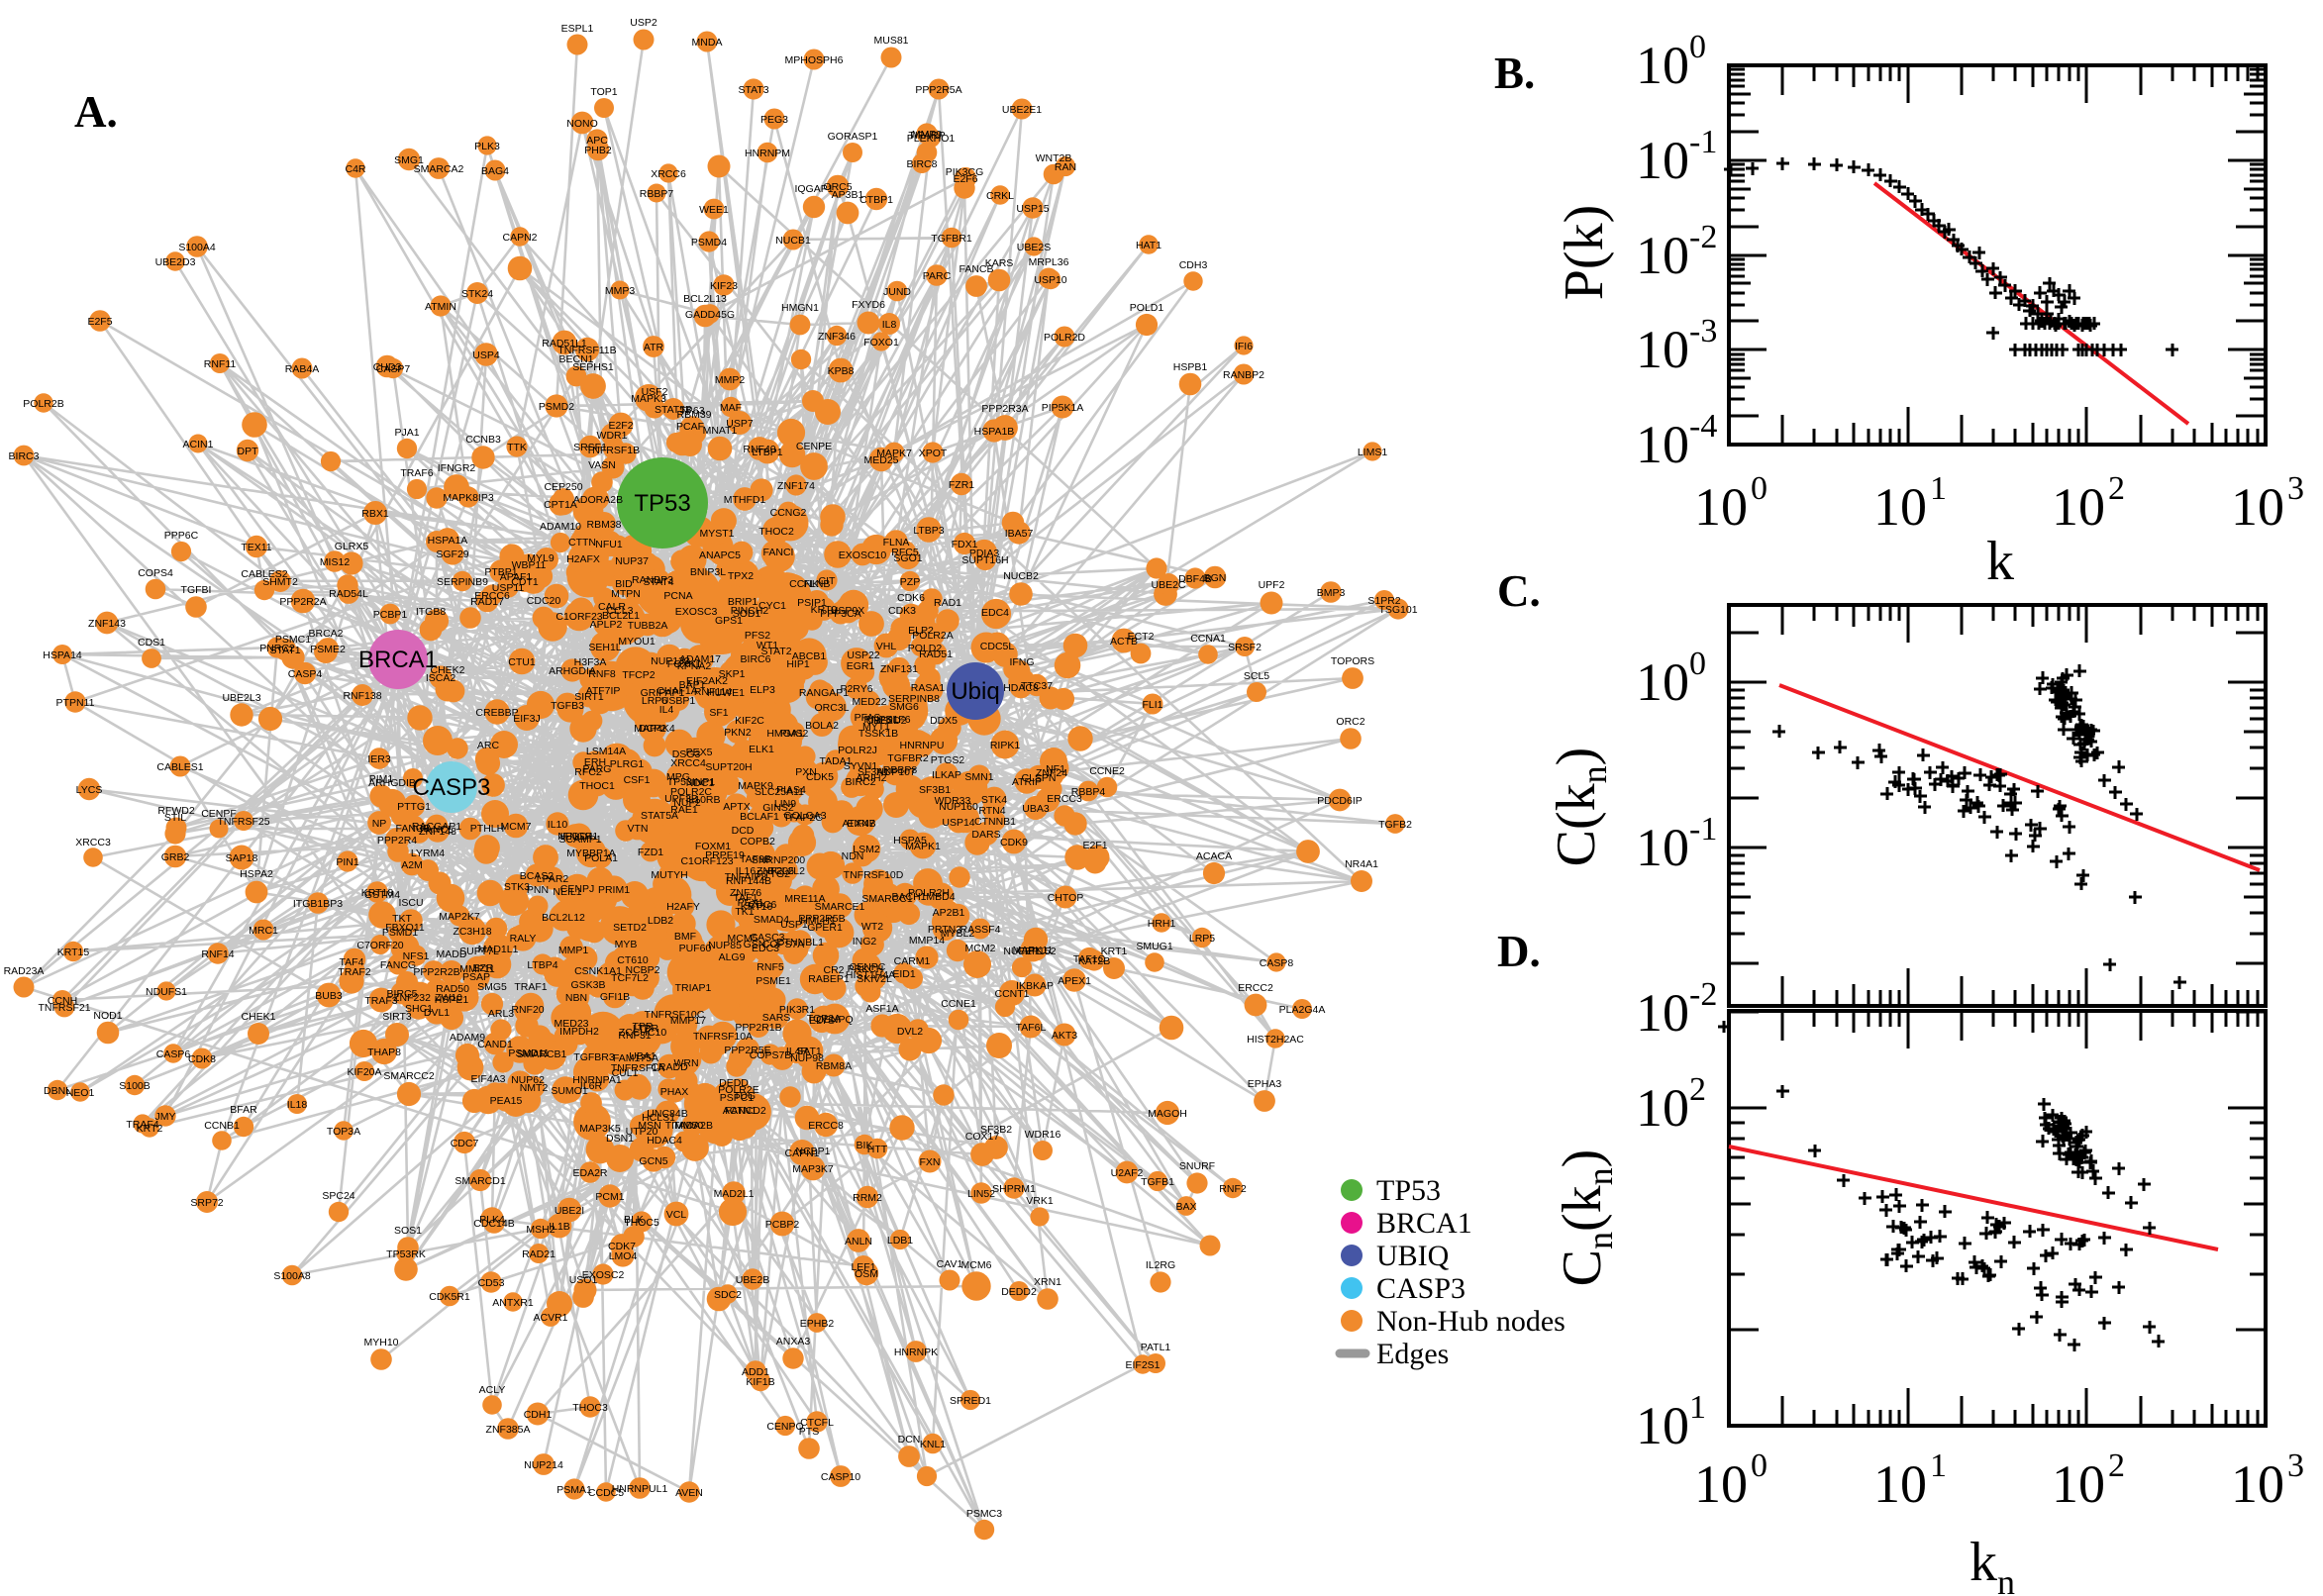  What do you see at coordinates (476, 977) in the screenshot?
I see `svg-text: PSAP` at bounding box center [476, 977].